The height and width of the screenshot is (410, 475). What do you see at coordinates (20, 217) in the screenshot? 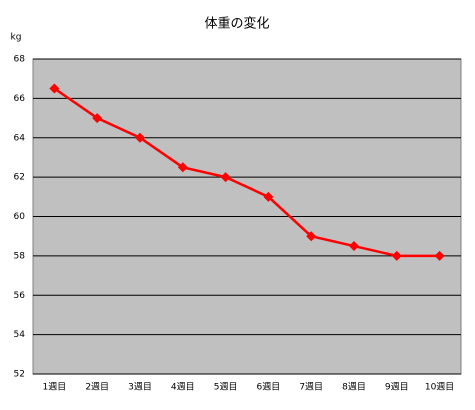
I see `y-tick-label: 60` at bounding box center [20, 217].